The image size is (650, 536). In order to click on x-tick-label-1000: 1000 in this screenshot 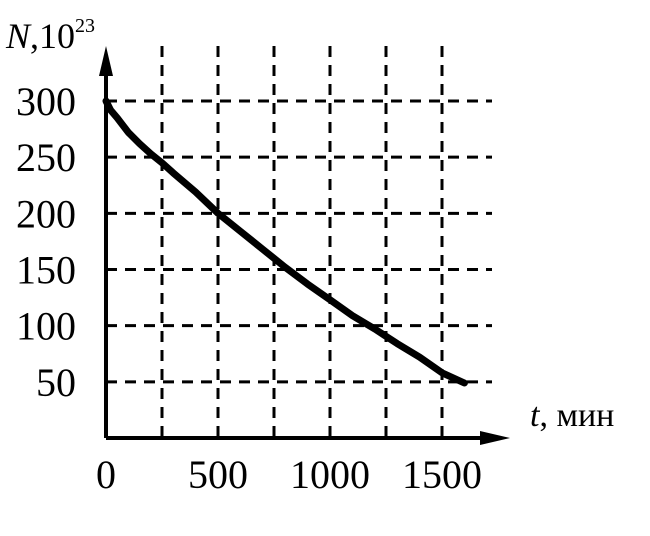, I will do `click(330, 474)`.